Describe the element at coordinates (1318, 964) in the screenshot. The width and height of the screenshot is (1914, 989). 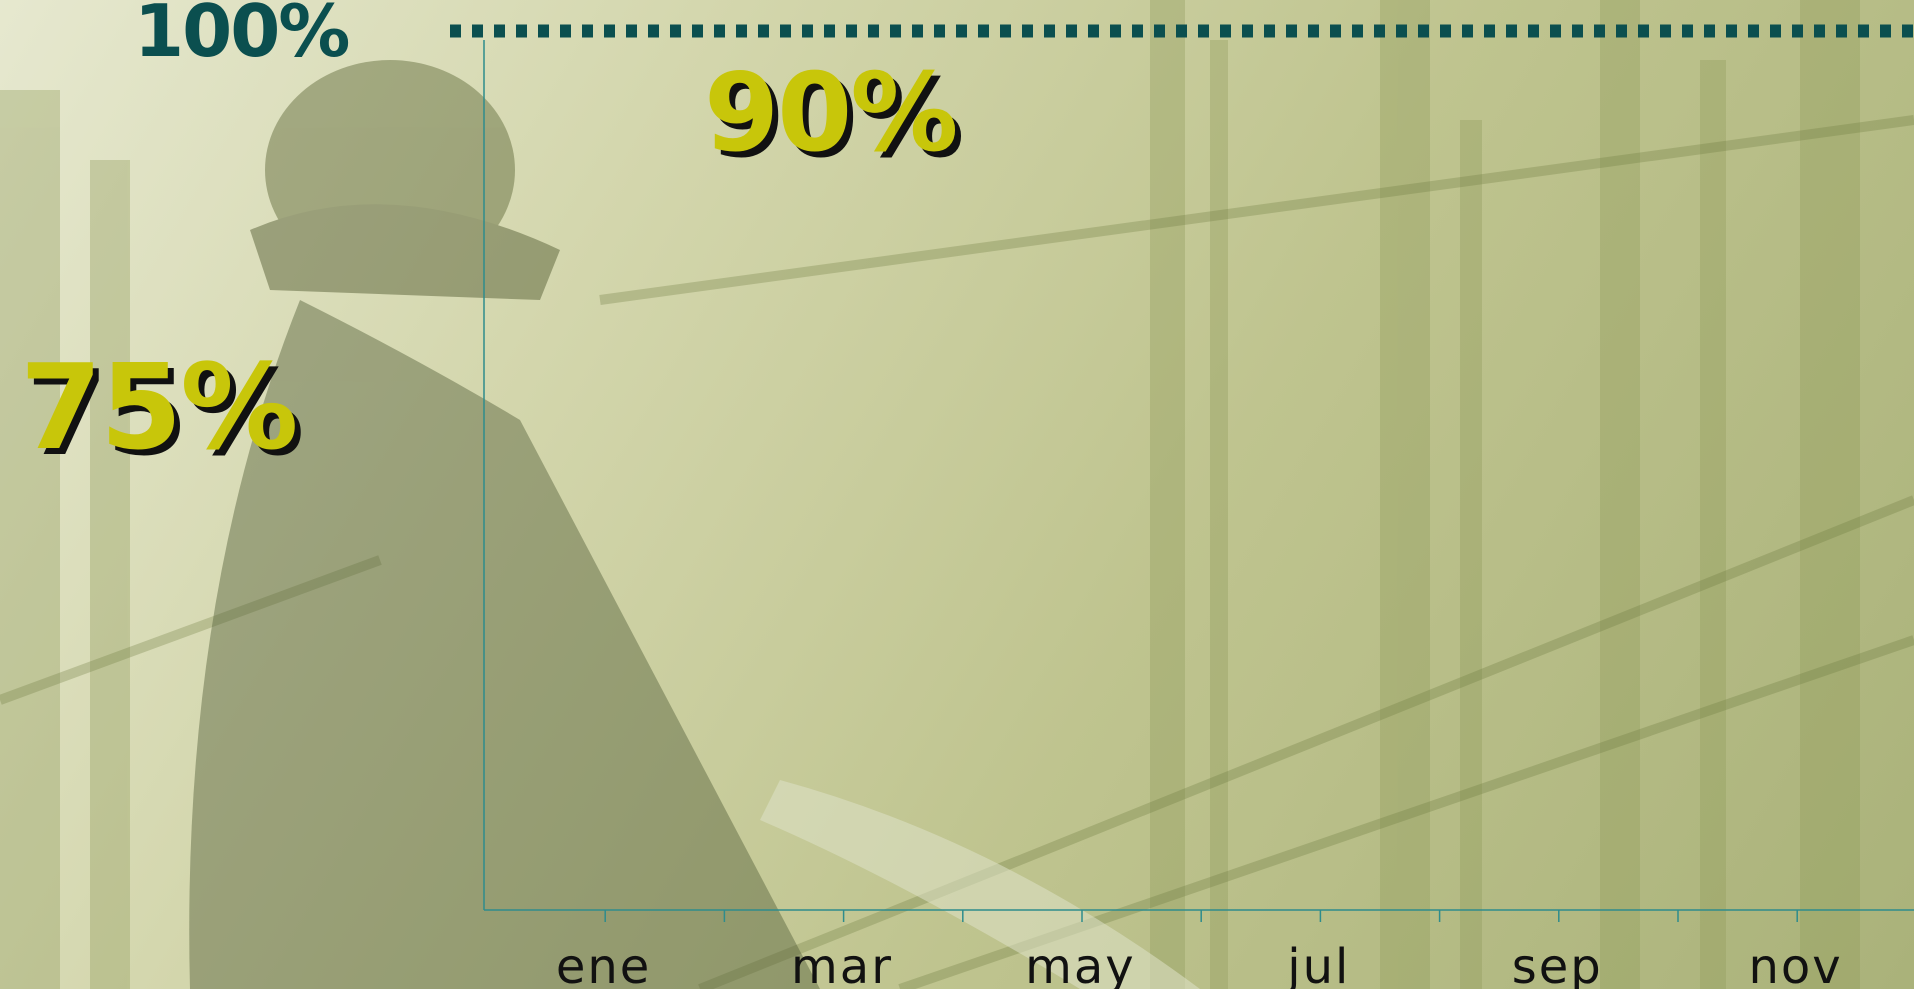
I see `x-tick-label-jul: jul` at that location.